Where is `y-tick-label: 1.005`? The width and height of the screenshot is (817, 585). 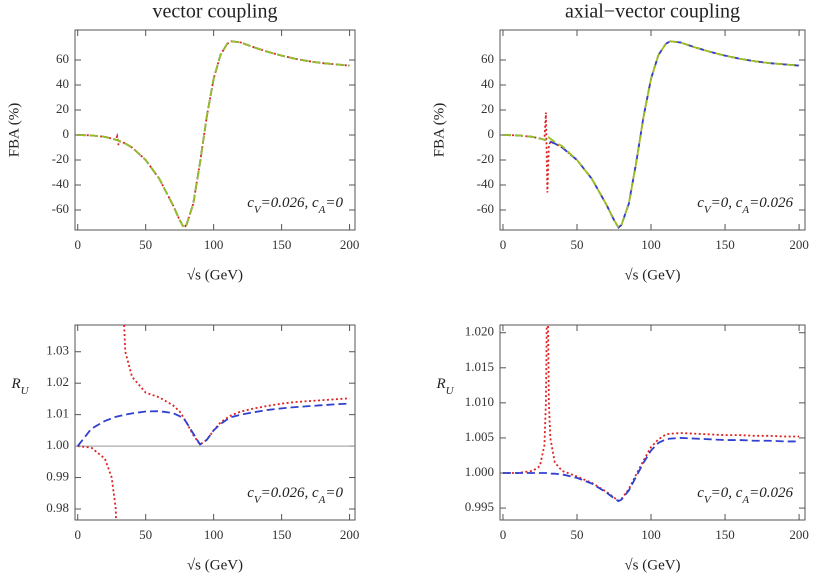
y-tick-label: 1.005 is located at coordinates (479, 436).